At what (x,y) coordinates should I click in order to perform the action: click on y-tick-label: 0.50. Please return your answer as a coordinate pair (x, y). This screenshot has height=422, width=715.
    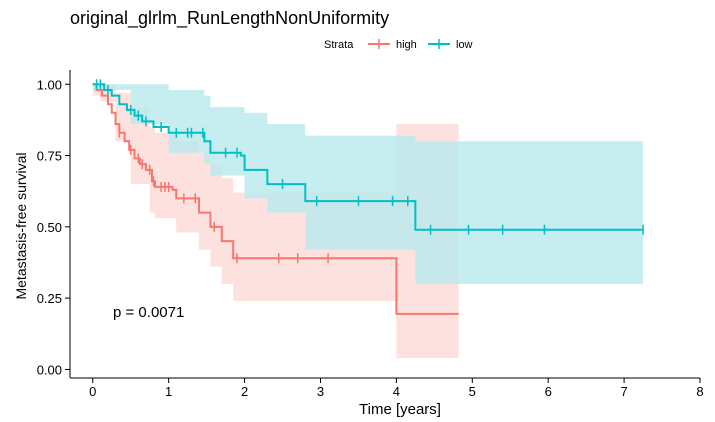
    Looking at the image, I should click on (49, 227).